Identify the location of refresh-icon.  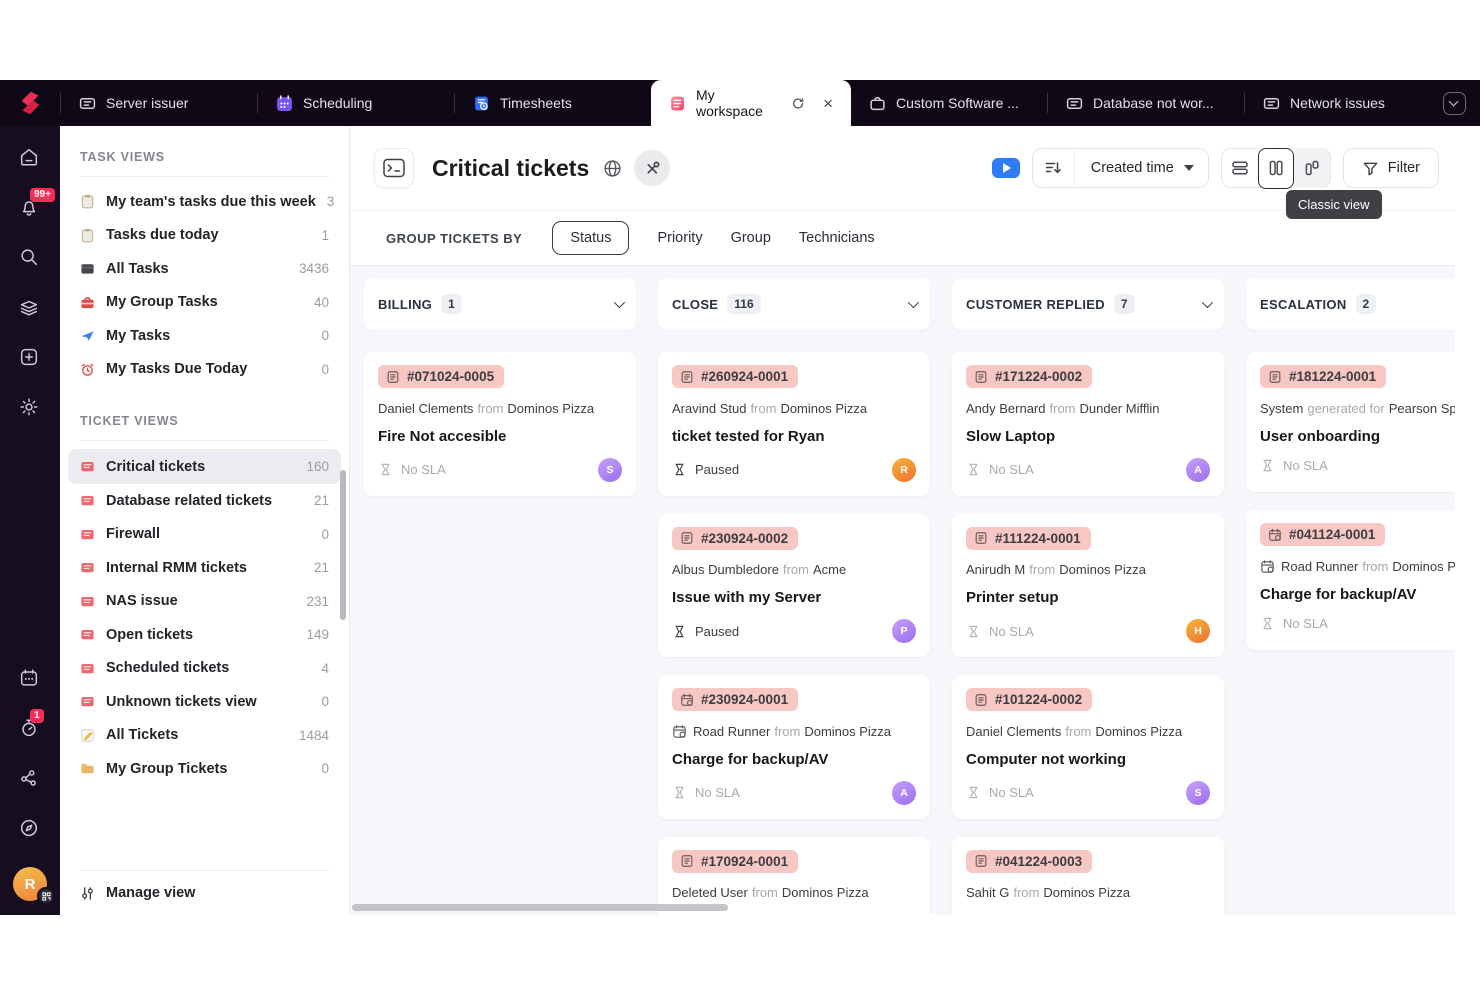
(798, 103).